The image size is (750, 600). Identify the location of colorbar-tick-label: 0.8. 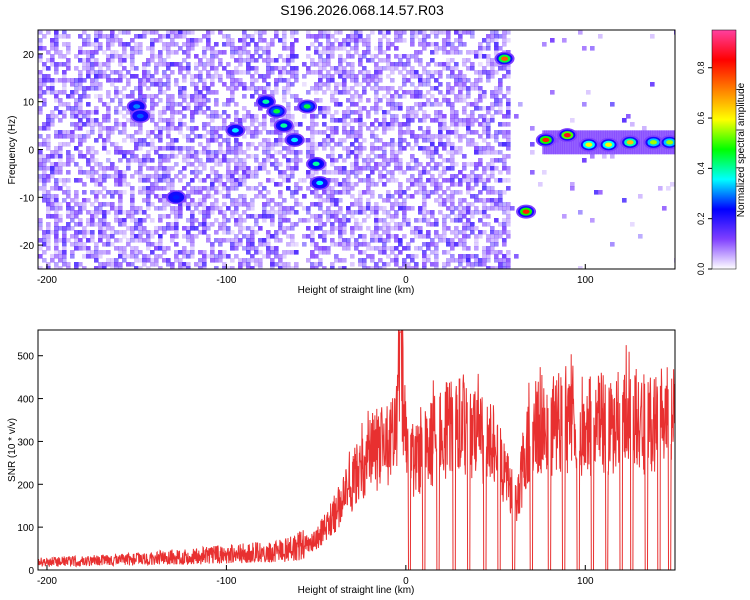
(701, 67).